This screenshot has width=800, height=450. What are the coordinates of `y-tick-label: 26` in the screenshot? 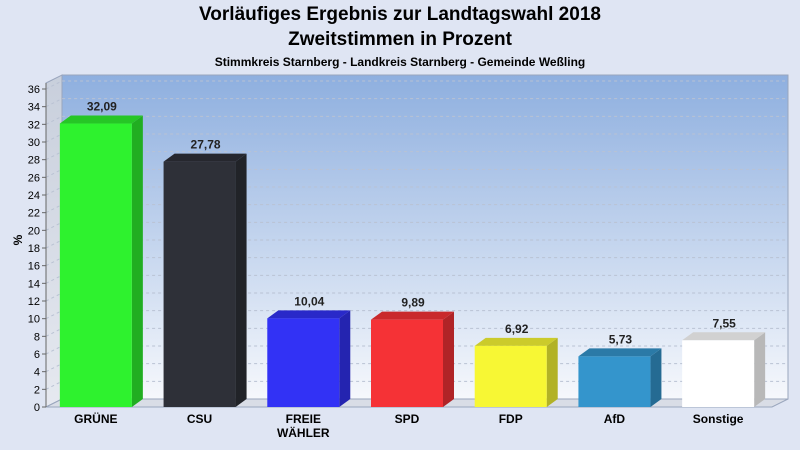 It's located at (34, 178).